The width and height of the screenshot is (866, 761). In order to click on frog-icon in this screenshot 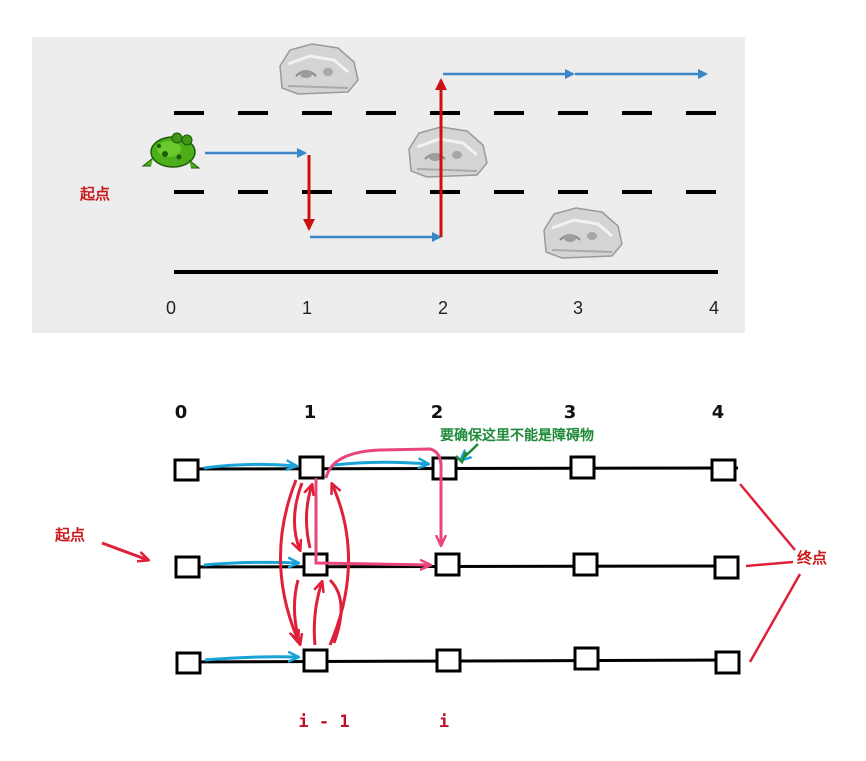, I will do `click(171, 150)`.